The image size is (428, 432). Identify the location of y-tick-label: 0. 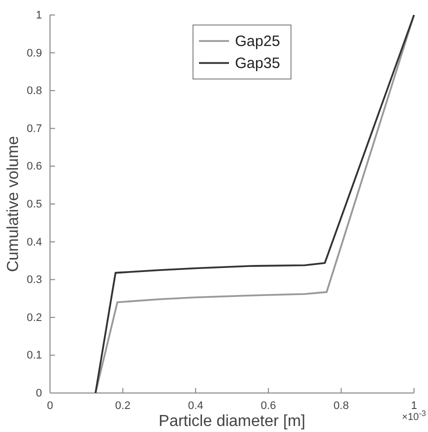
(39, 394).